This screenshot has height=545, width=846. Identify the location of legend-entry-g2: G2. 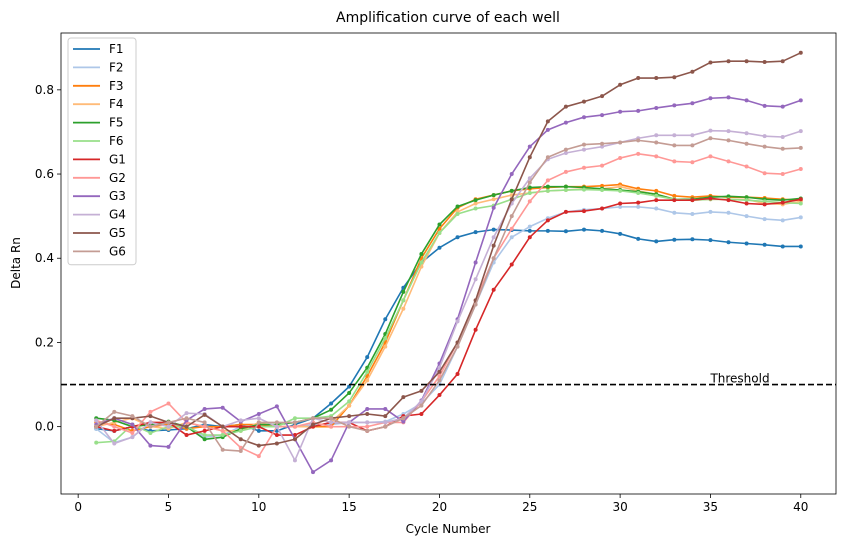
(99, 178).